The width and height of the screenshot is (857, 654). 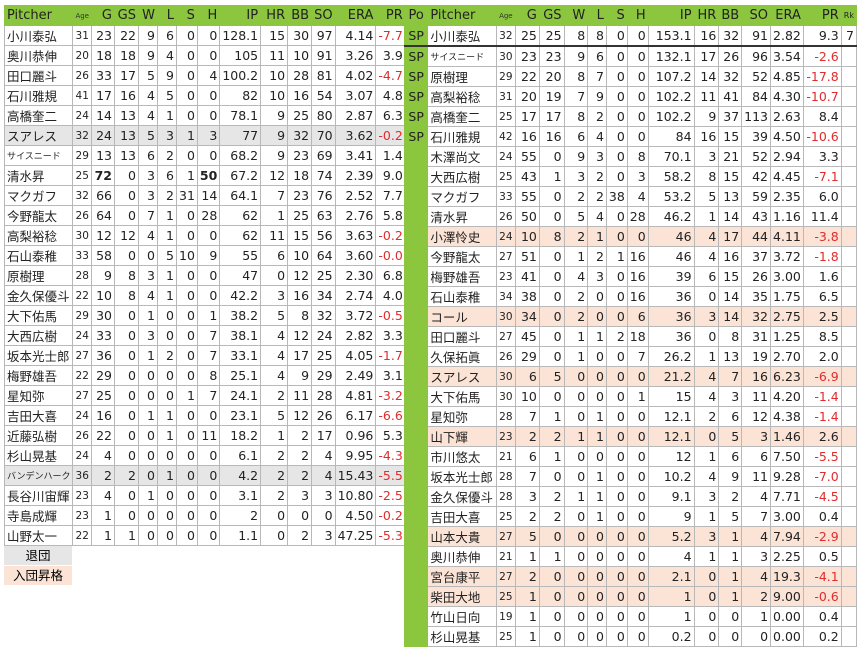 What do you see at coordinates (212, 355) in the screenshot?
I see `table-row: 坂本光士郎 27 36 0 1 2 0 7 33.1 4 17 25 4.05 -1.7` at bounding box center [212, 355].